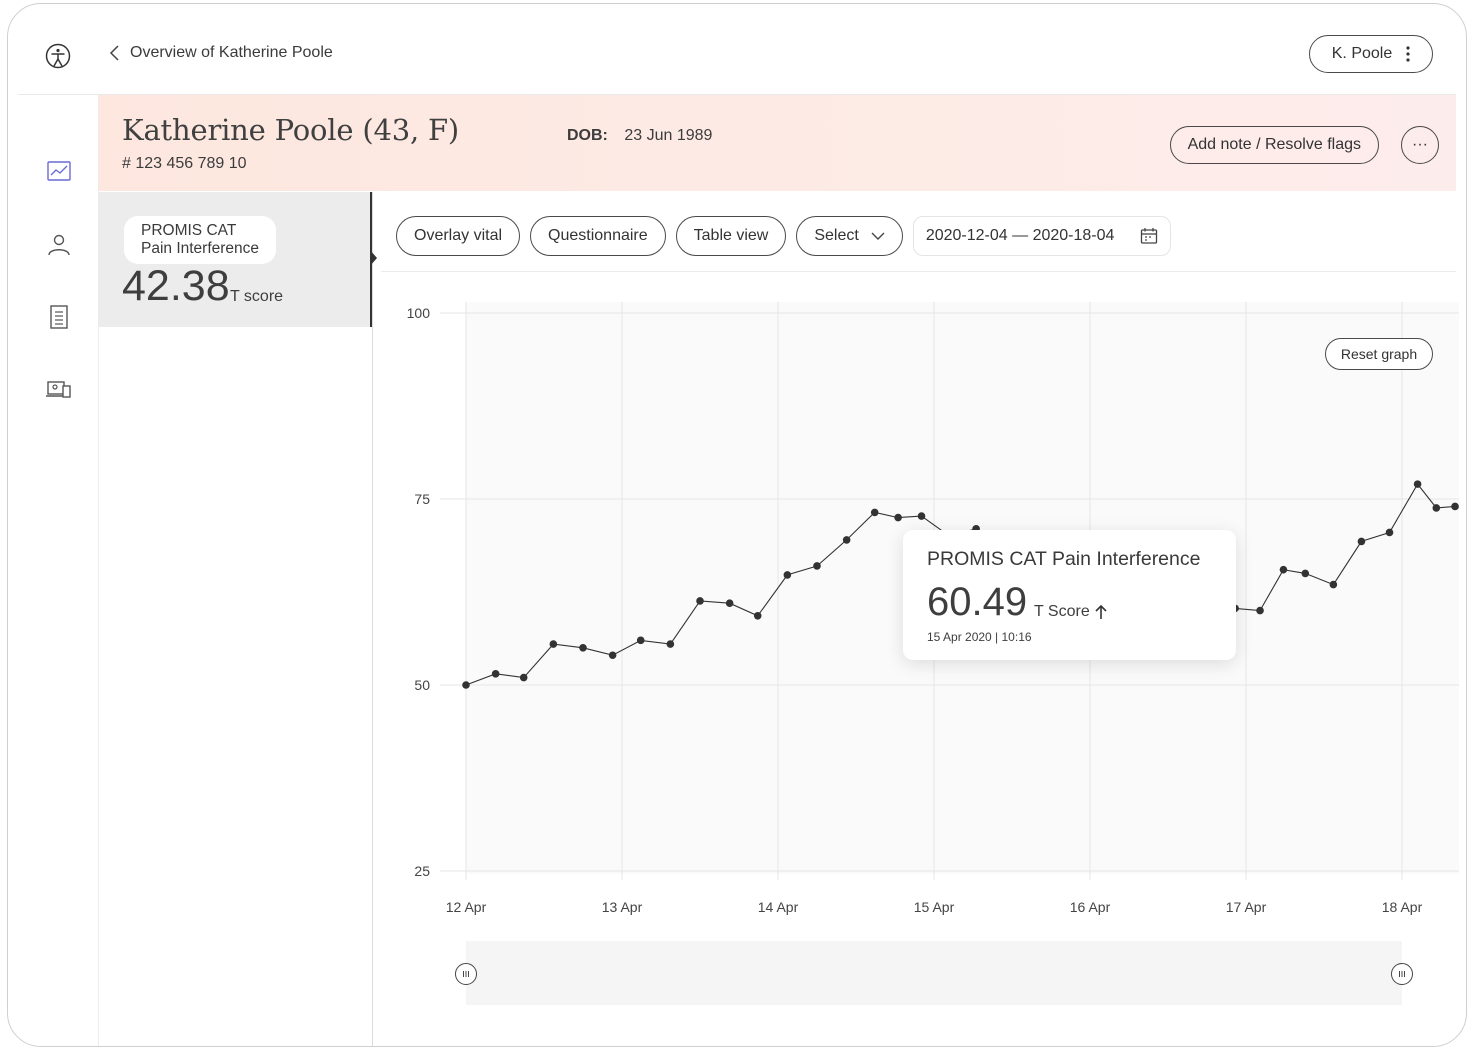  I want to click on person-icon, so click(59, 245).